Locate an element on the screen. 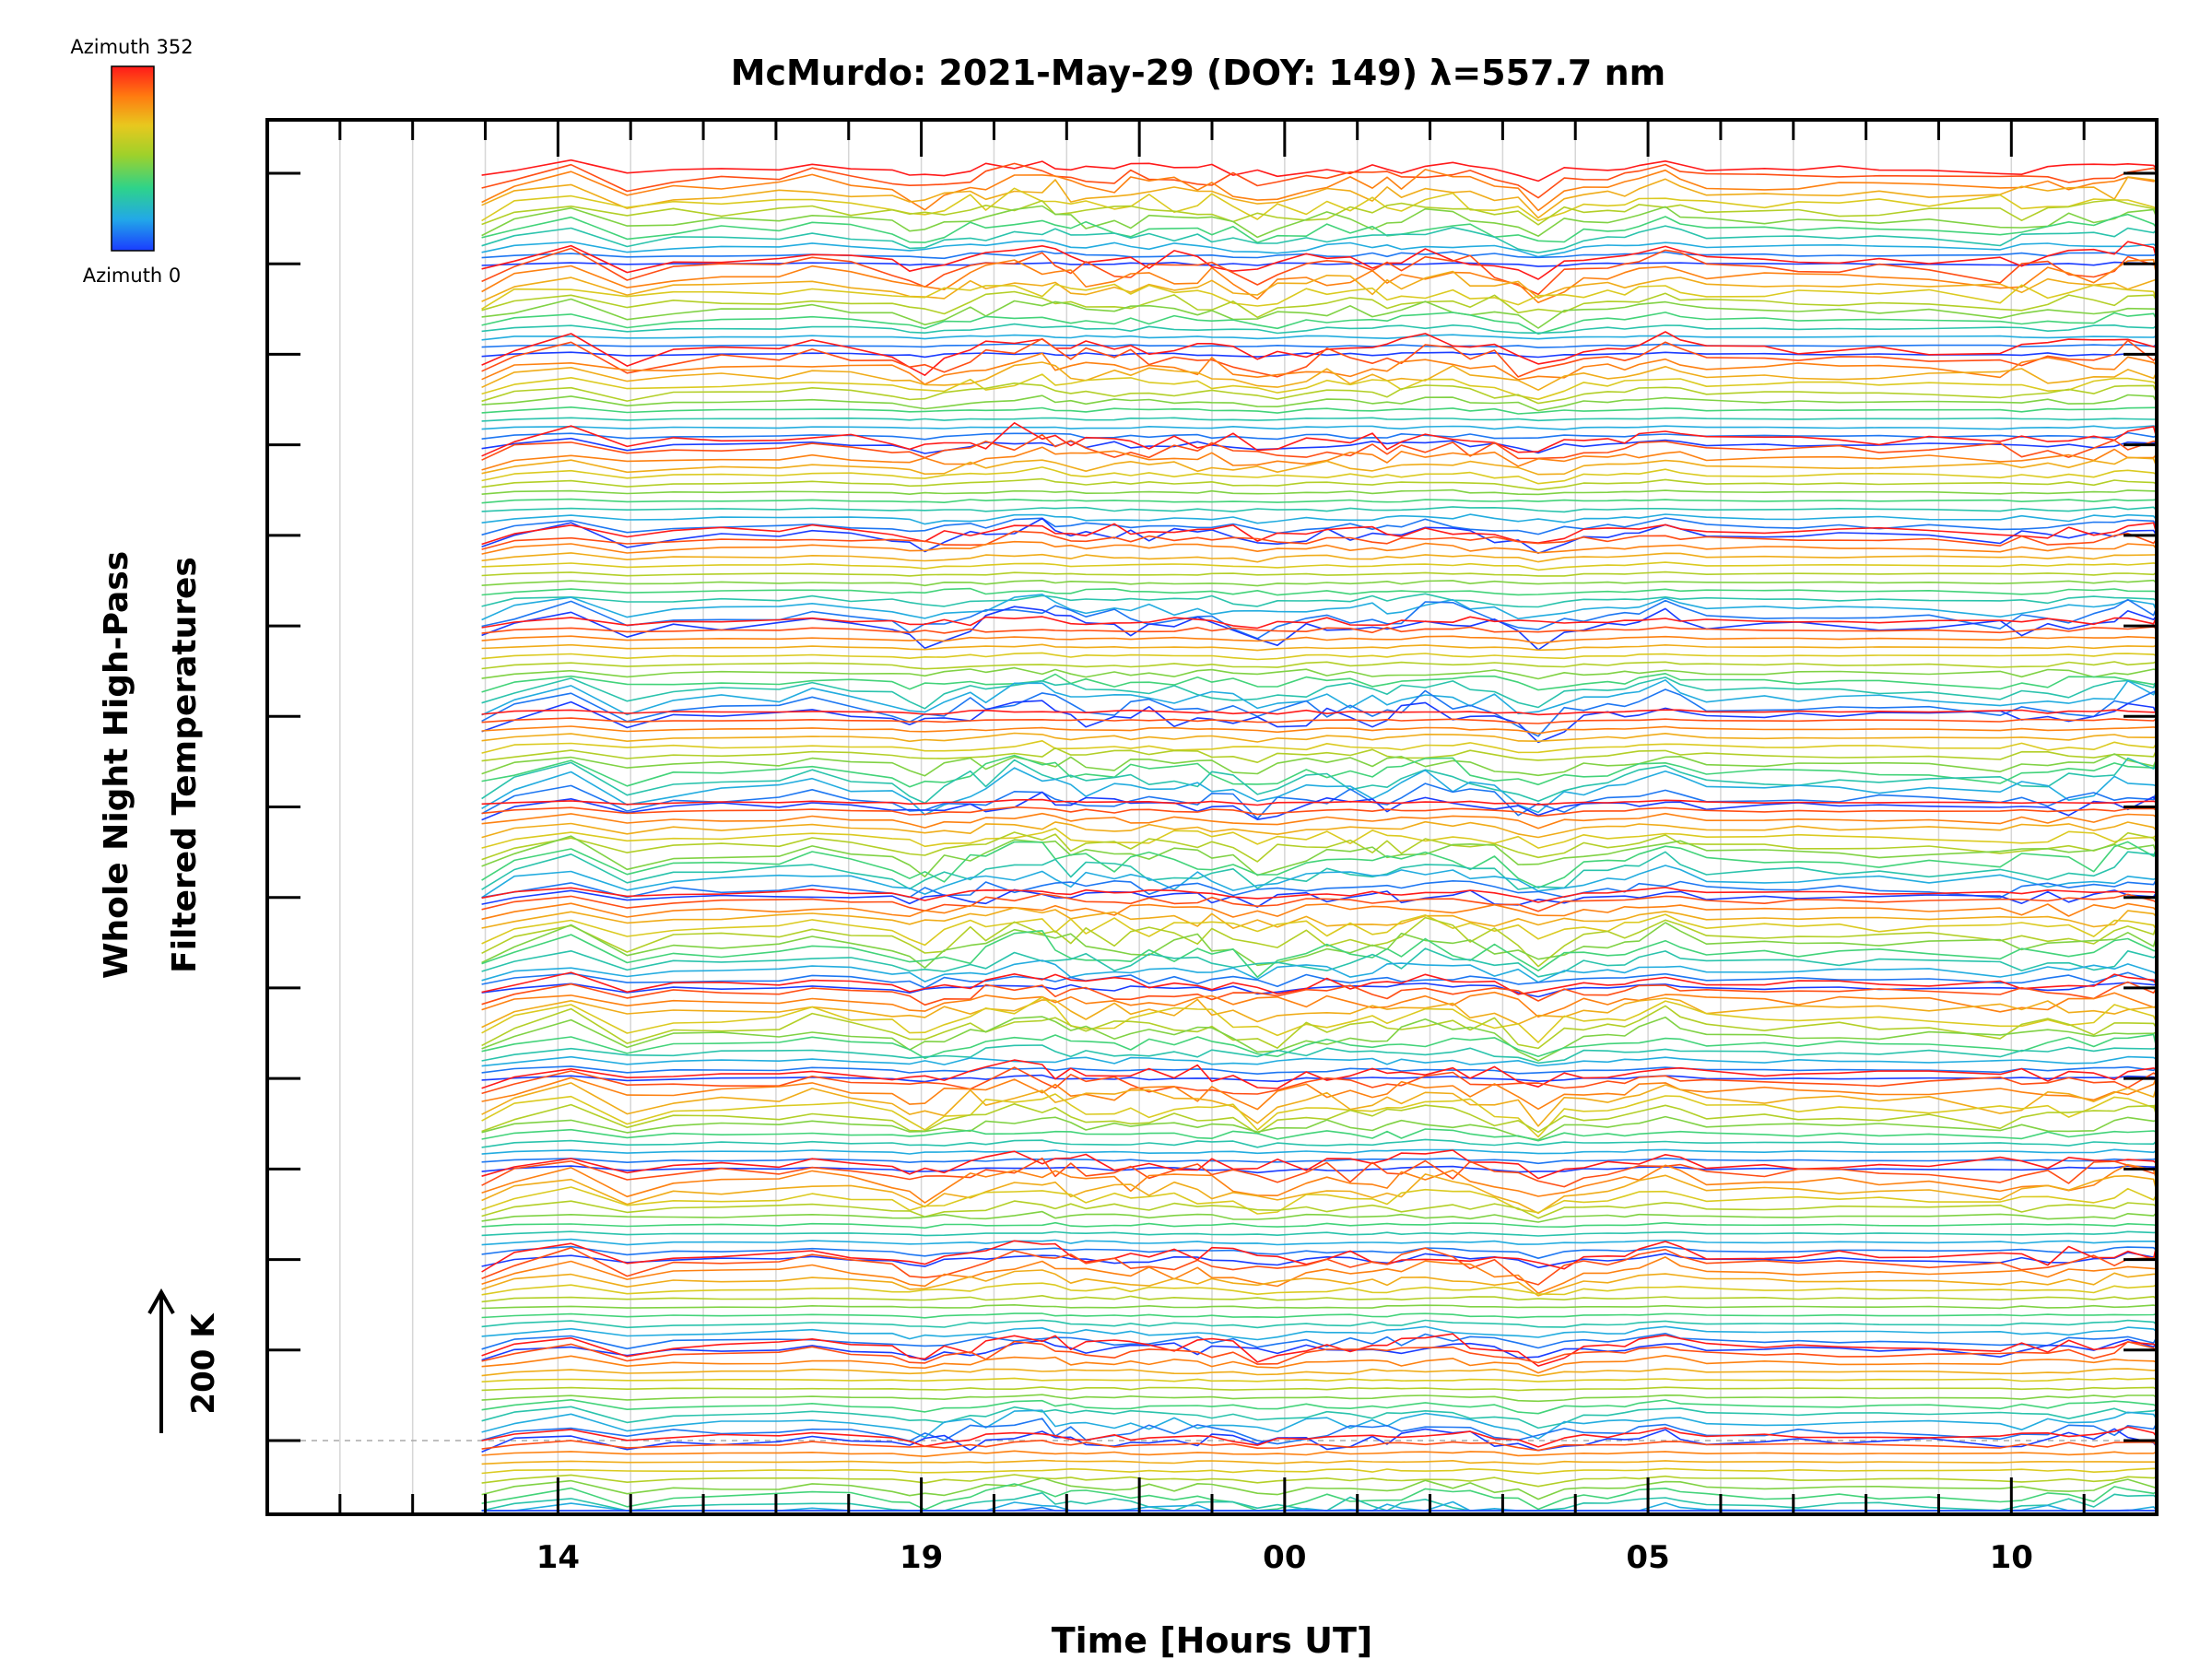 This screenshot has height=1659, width=2212. x-tick-label: 14 is located at coordinates (558, 1557).